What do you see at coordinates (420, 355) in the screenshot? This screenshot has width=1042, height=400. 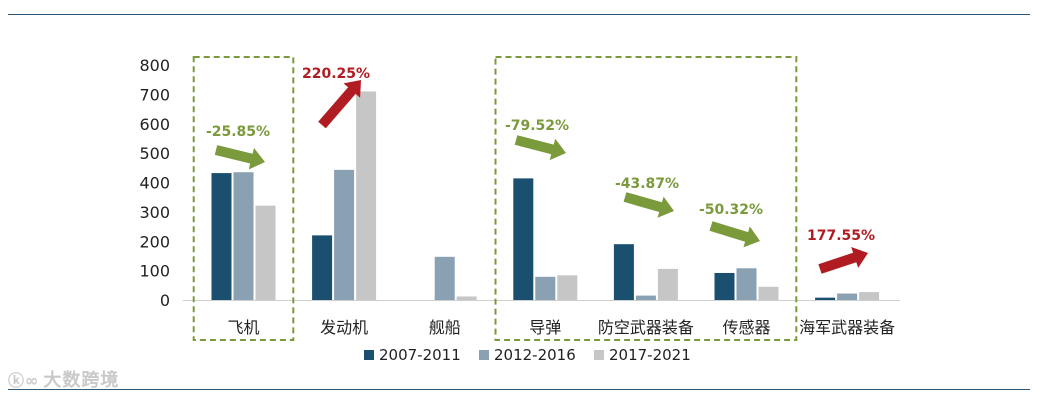 I see `legend-label: 2007-2011` at bounding box center [420, 355].